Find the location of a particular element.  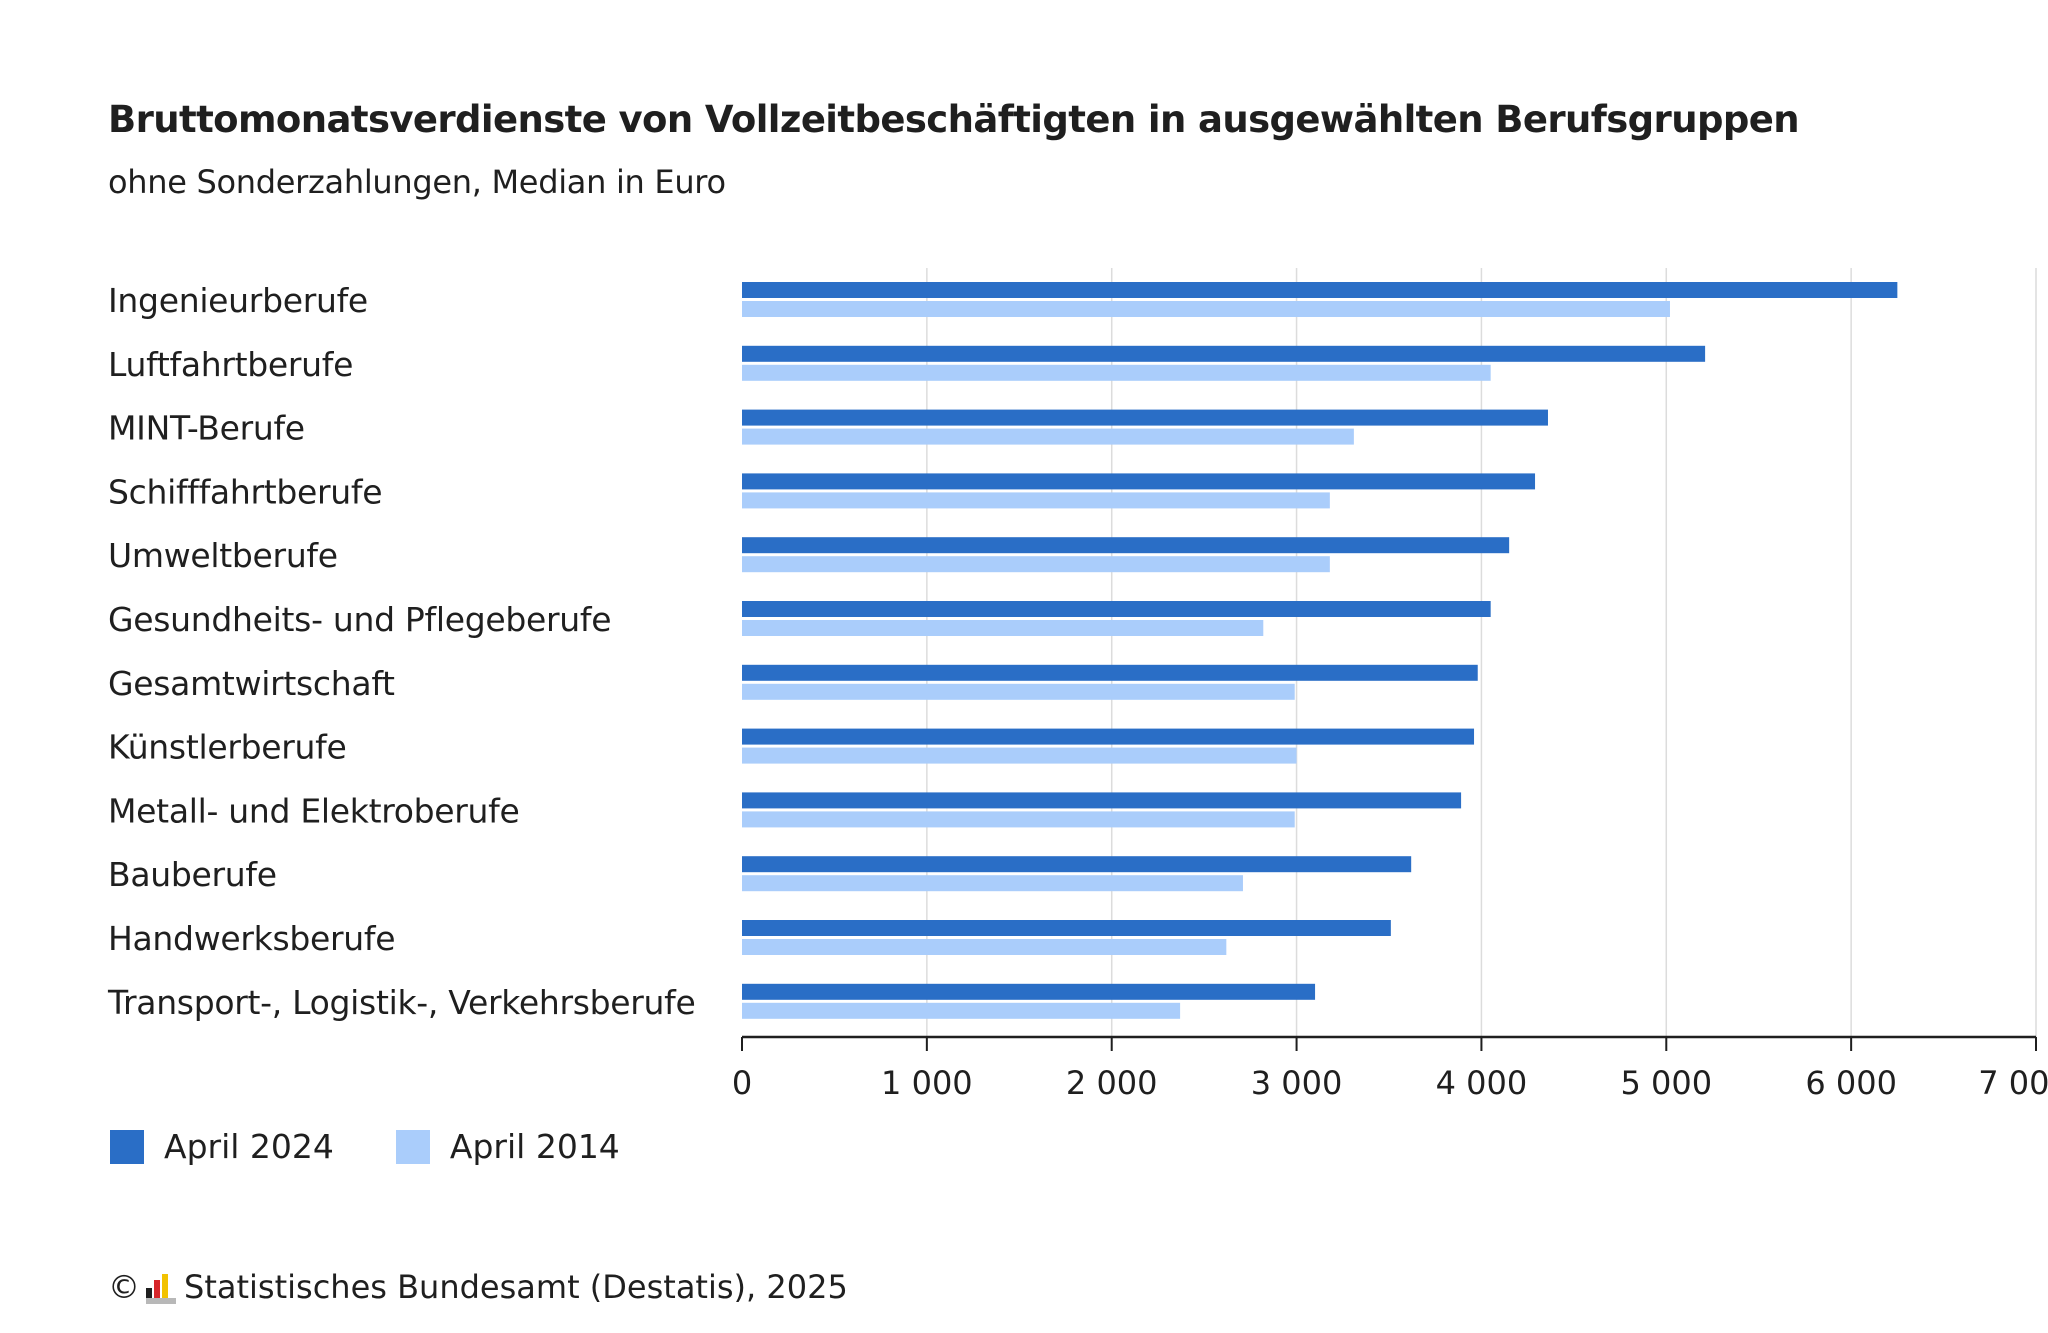

legend-swatch-2014 is located at coordinates (412, 1146).